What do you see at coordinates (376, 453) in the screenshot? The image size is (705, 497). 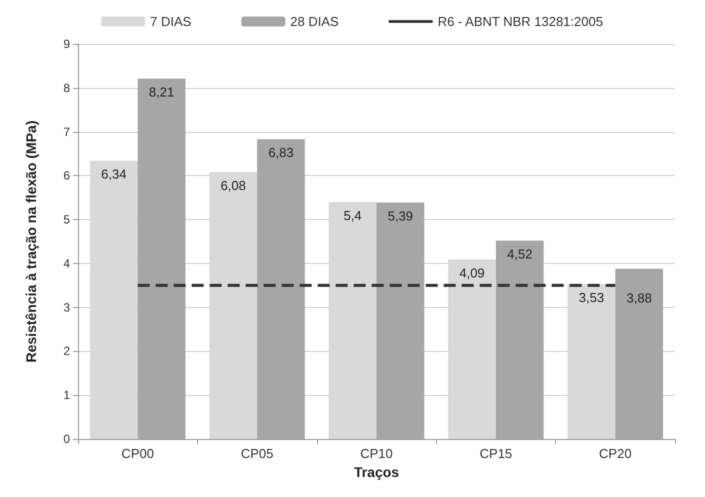 I see `x-tick-label: CP10` at bounding box center [376, 453].